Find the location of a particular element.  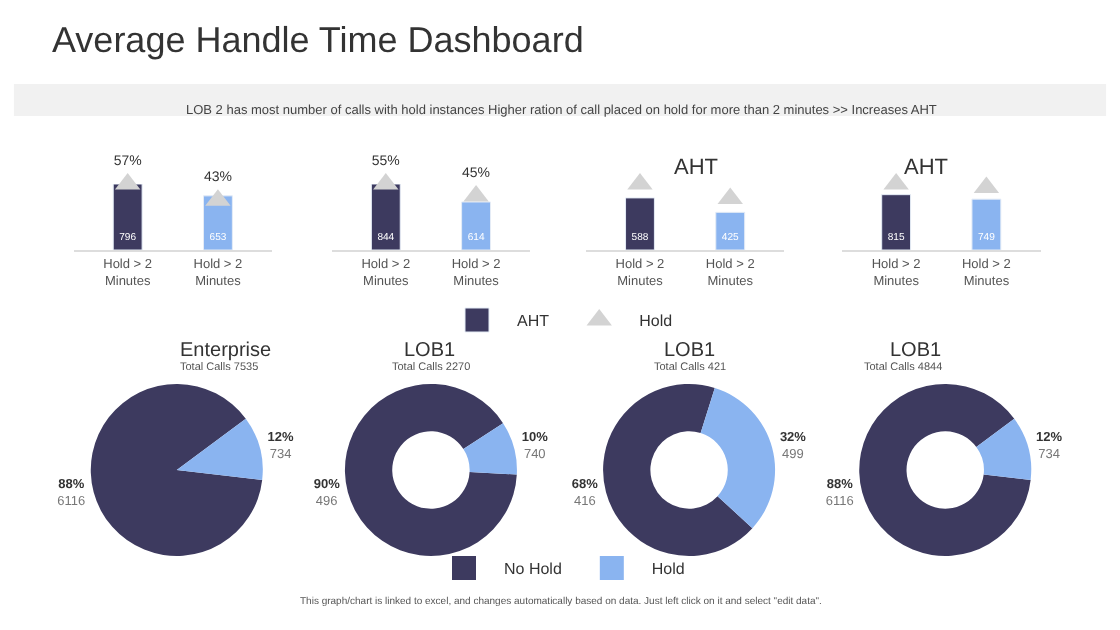

text: Average Handle Time Dashboard is located at coordinates (318, 40).